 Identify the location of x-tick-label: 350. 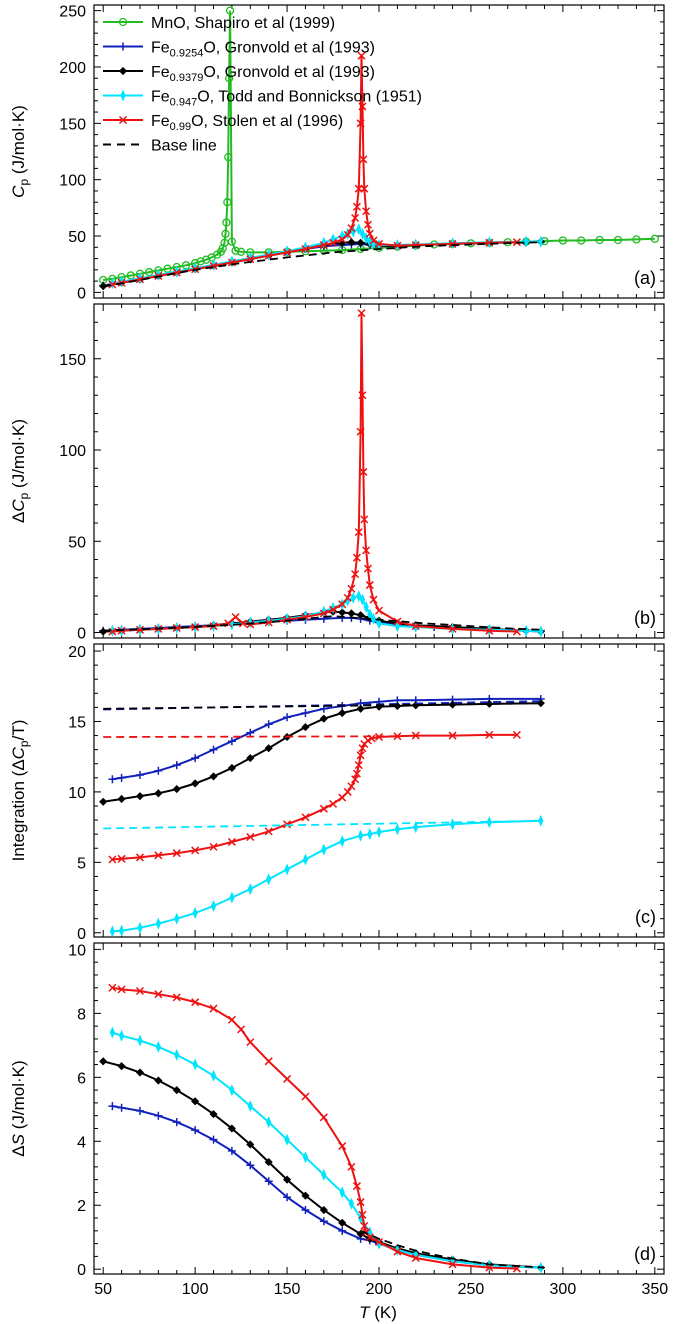
(654, 1289).